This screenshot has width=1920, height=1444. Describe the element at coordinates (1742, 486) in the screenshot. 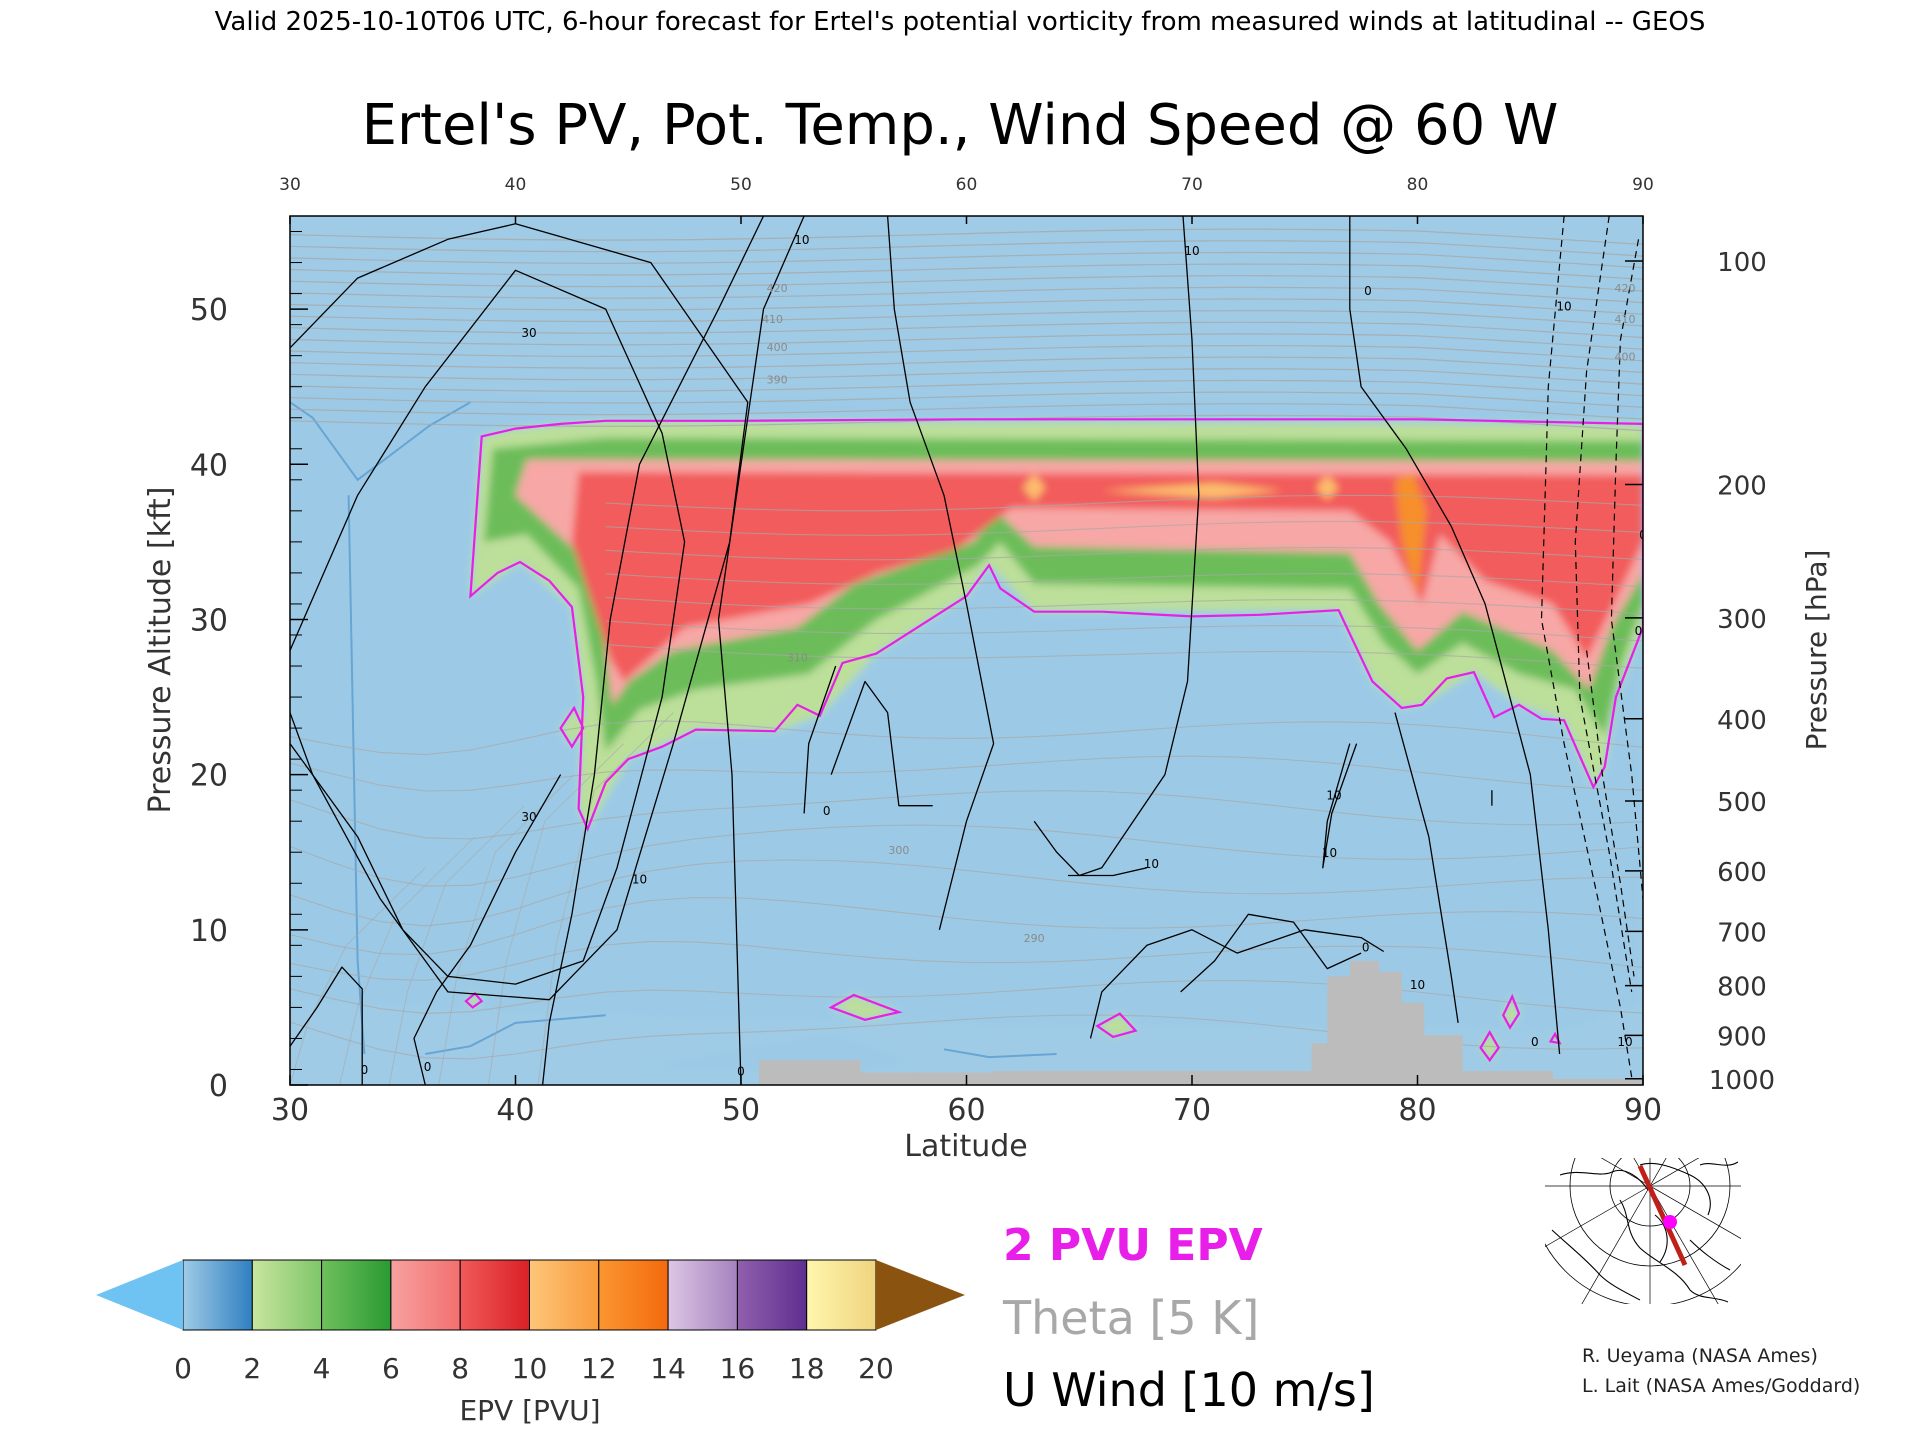

I see `pressure-tick-label-1: 200` at that location.